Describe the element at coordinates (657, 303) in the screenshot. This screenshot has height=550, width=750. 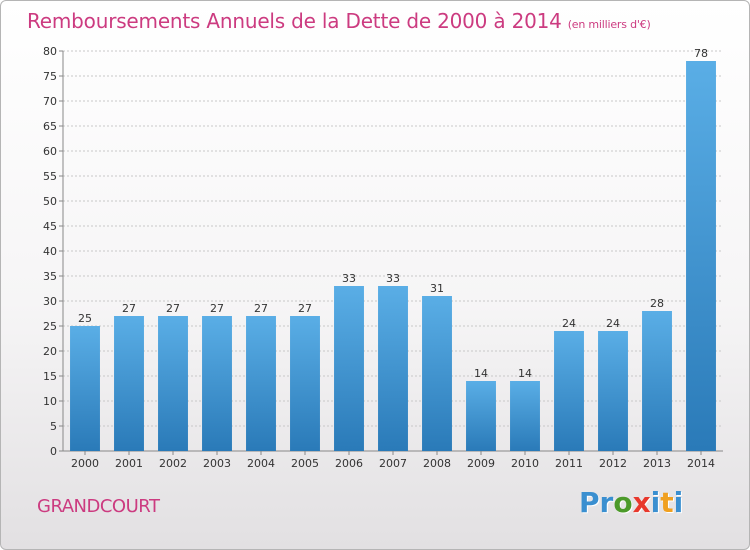
I see `data-label: 28` at that location.